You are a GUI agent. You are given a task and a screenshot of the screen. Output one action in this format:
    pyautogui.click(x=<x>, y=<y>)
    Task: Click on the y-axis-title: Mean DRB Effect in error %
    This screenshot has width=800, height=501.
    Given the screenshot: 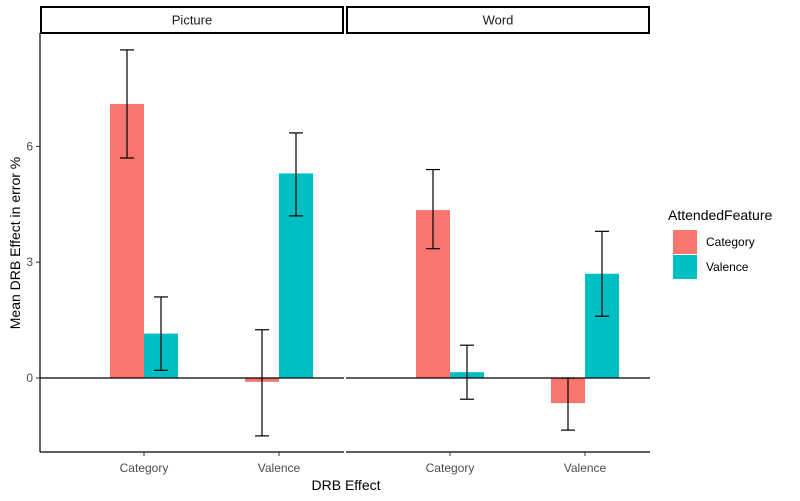 What is the action you would take?
    pyautogui.click(x=15, y=243)
    